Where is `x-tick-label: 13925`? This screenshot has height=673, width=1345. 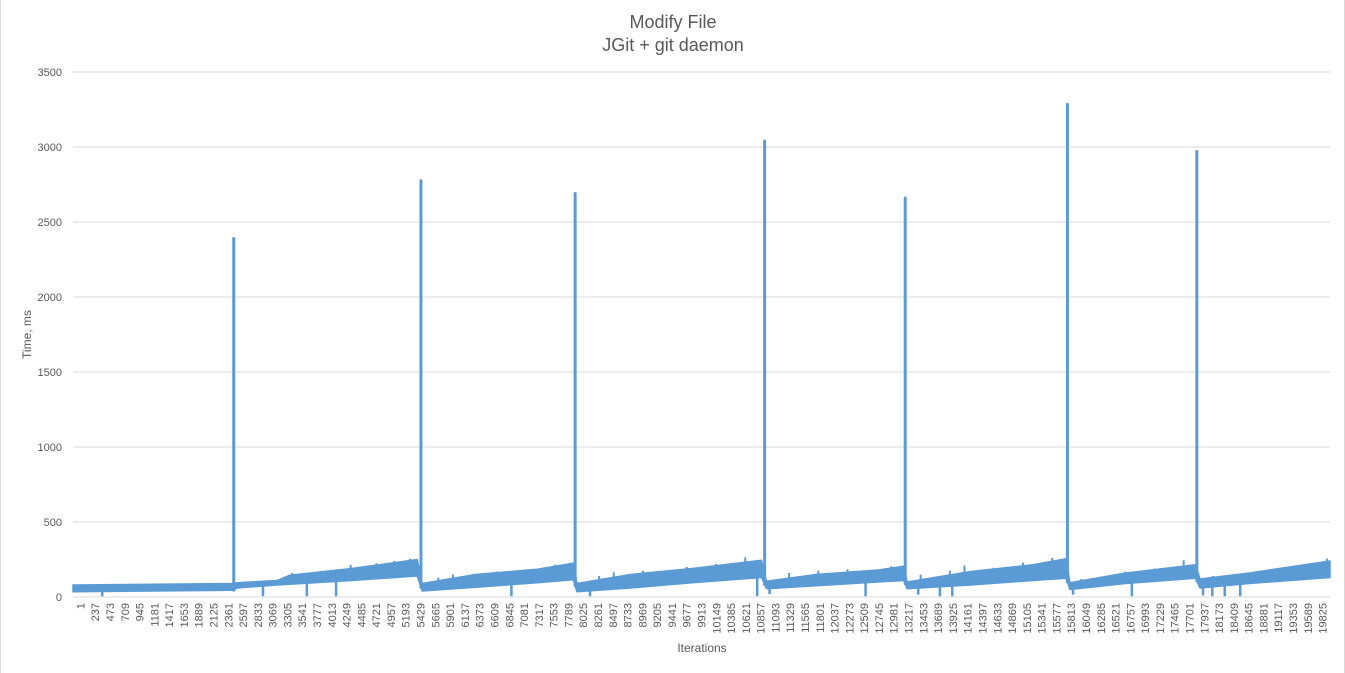 x-tick-label: 13925 is located at coordinates (954, 618).